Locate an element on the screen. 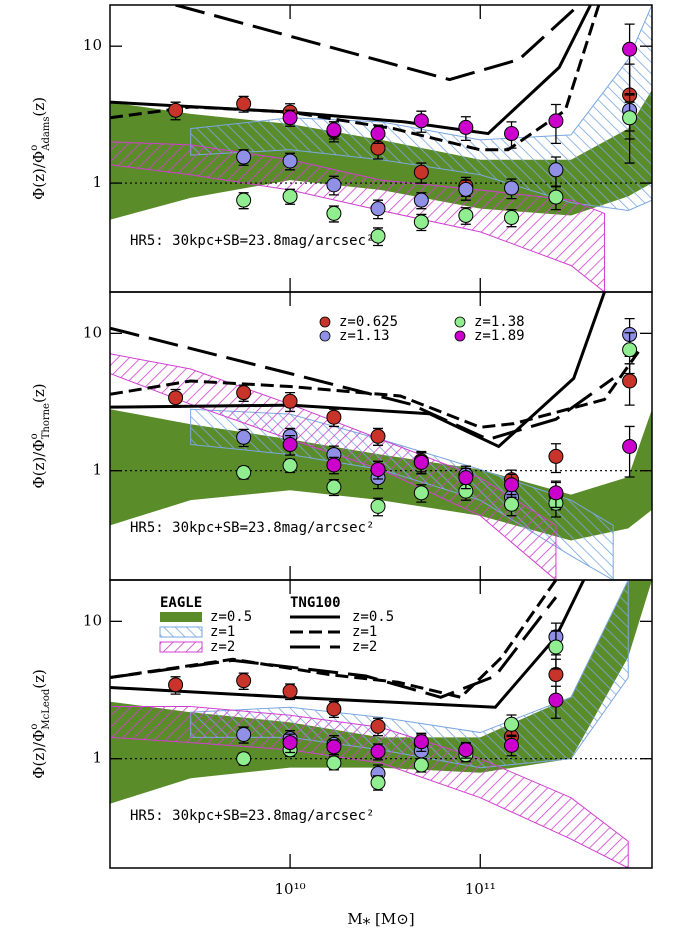  y-axis-label-part: McLeod is located at coordinates (46, 708).